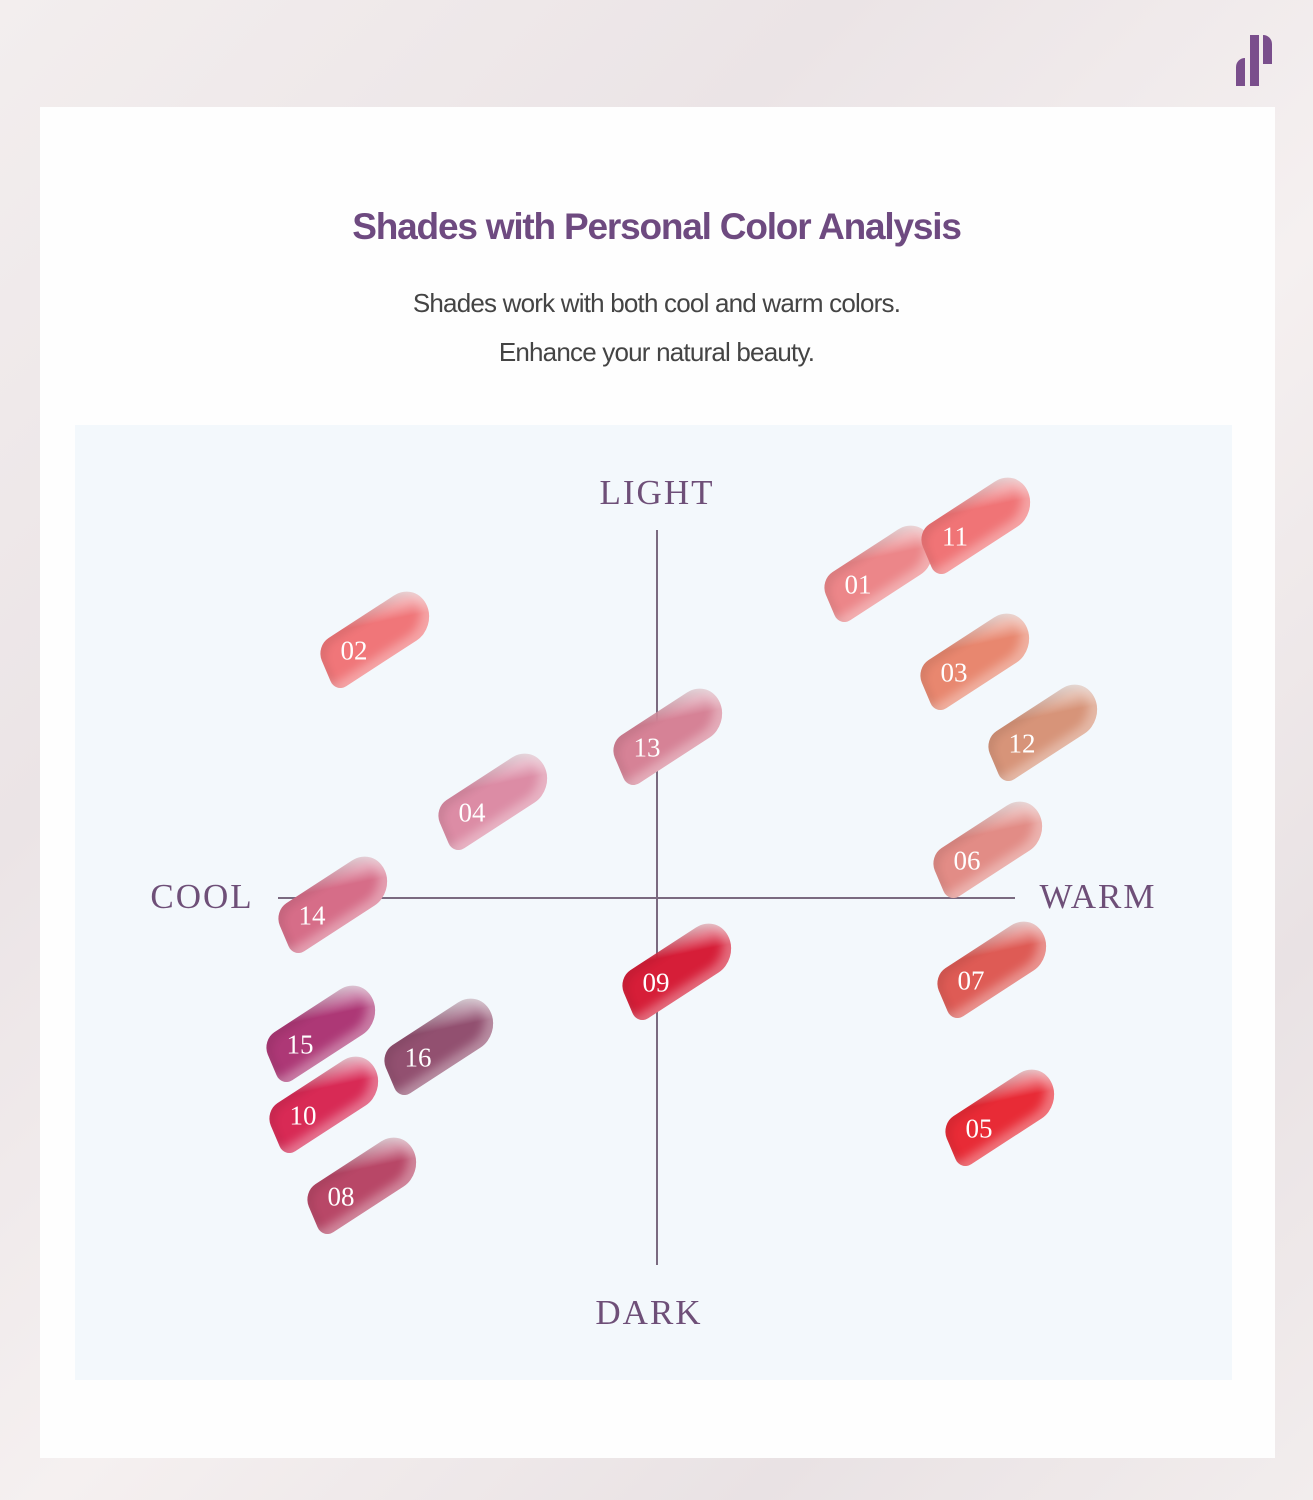 The height and width of the screenshot is (1500, 1313). Describe the element at coordinates (303, 1115) in the screenshot. I see `shade-label: 10` at that location.